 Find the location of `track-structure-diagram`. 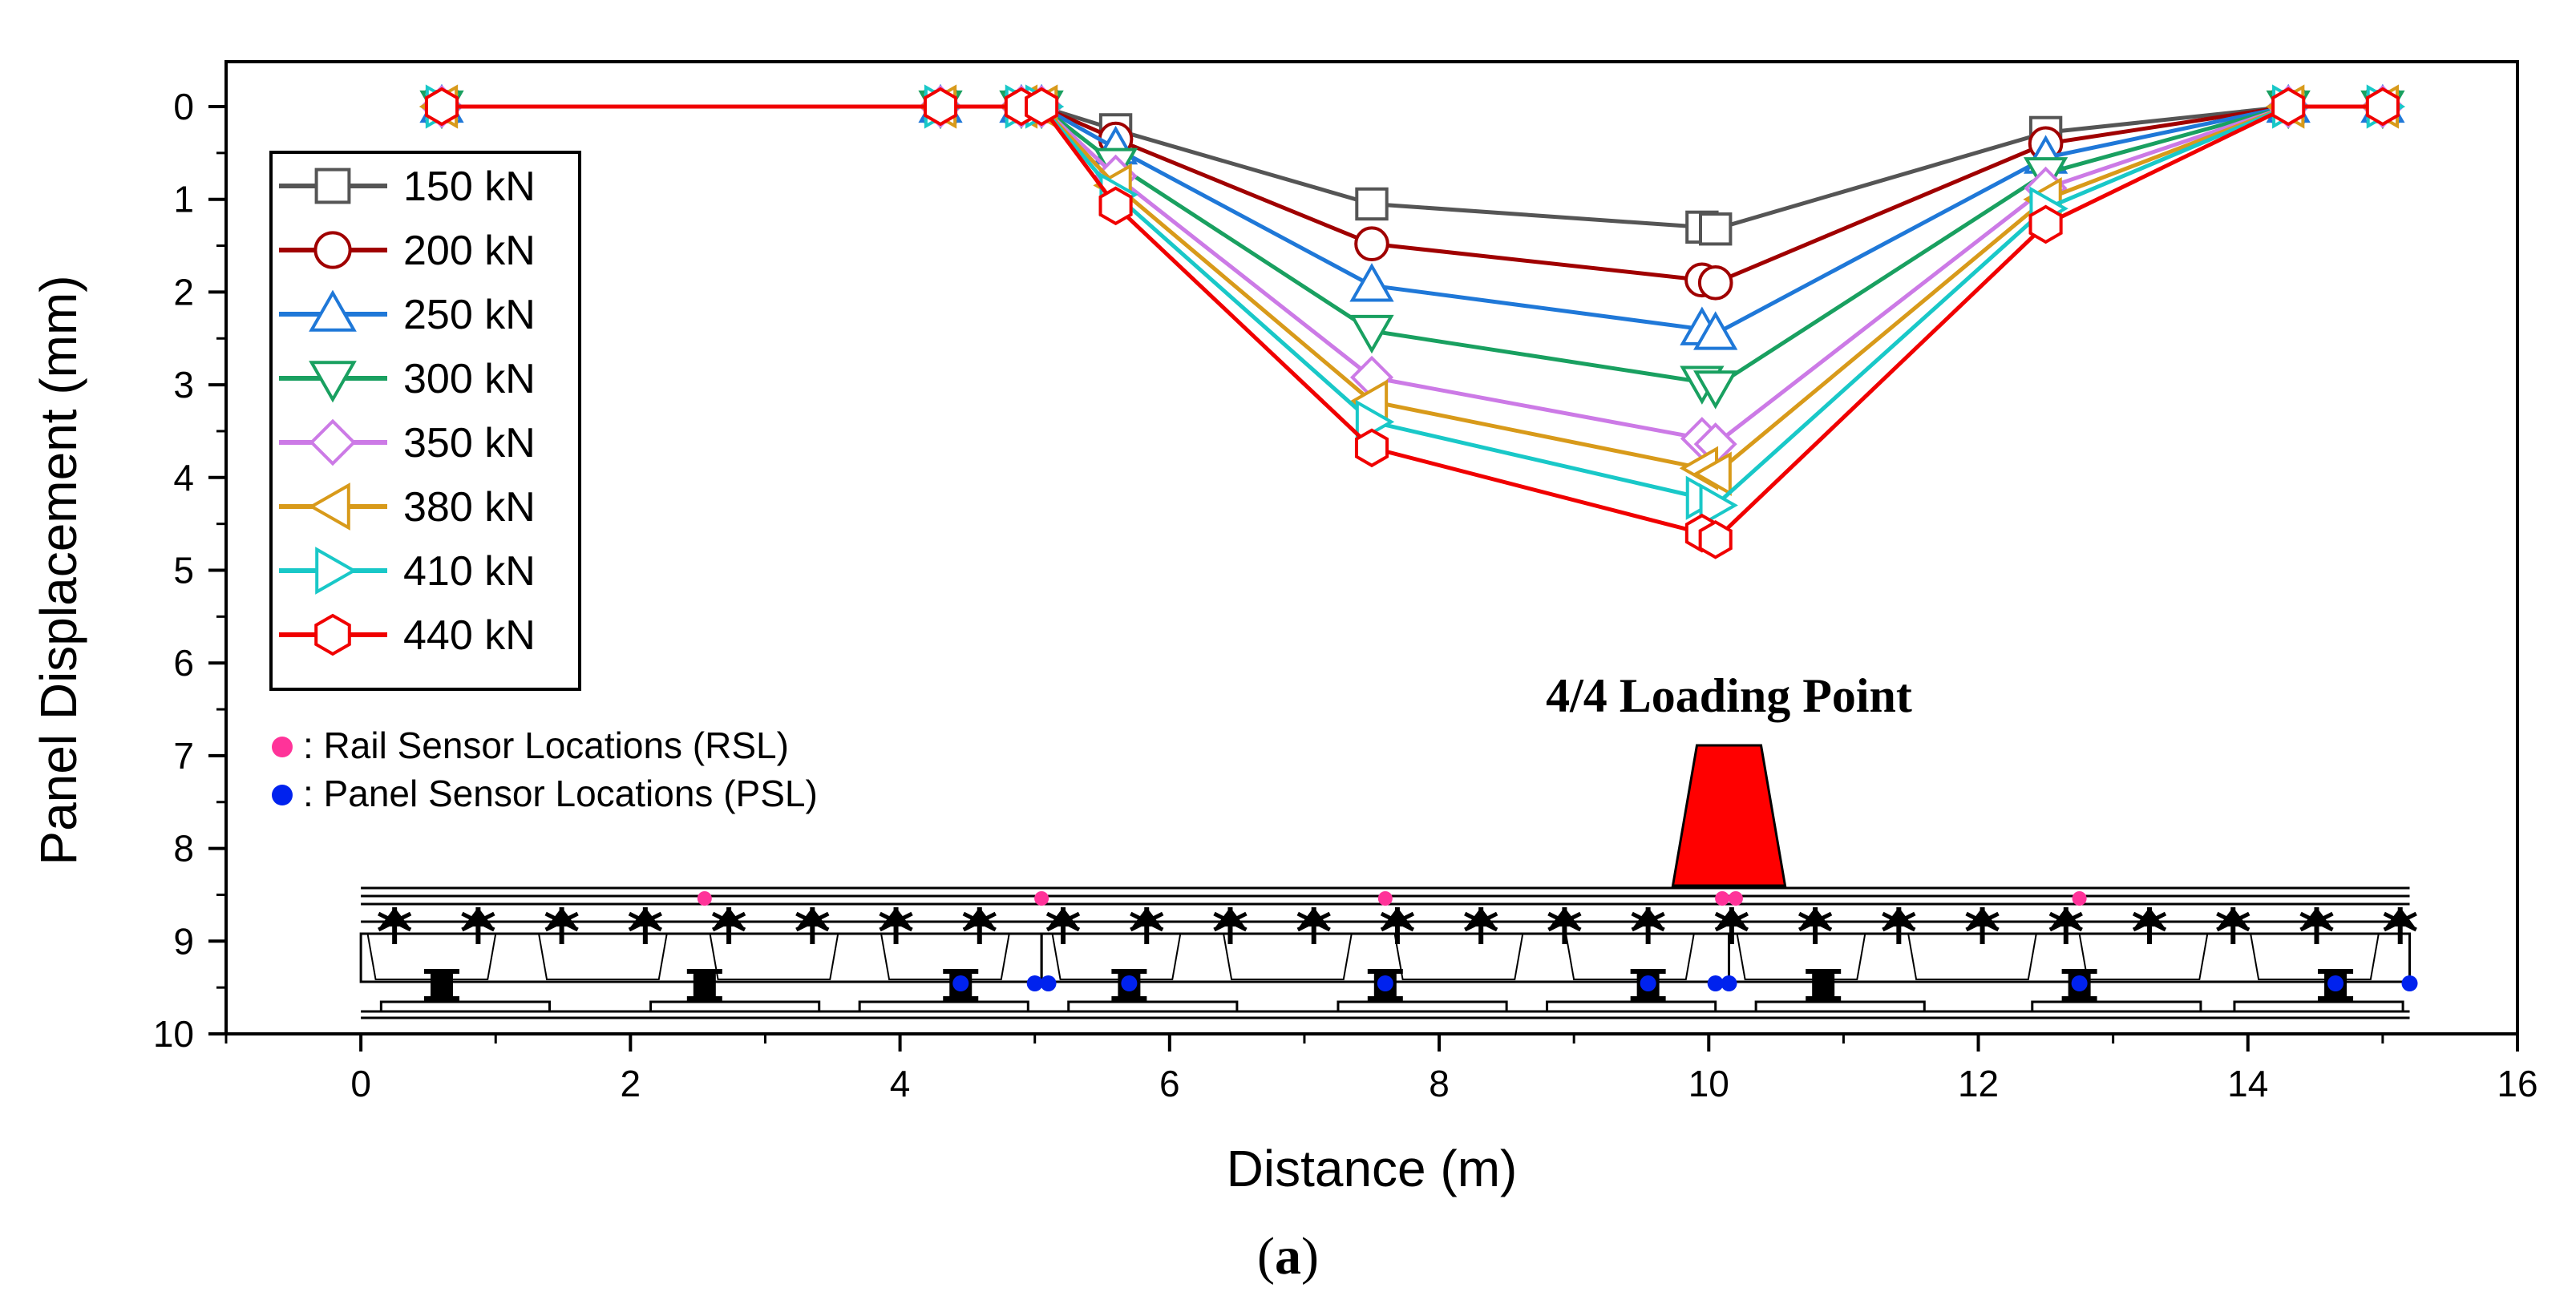

track-structure-diagram is located at coordinates (1388, 952).